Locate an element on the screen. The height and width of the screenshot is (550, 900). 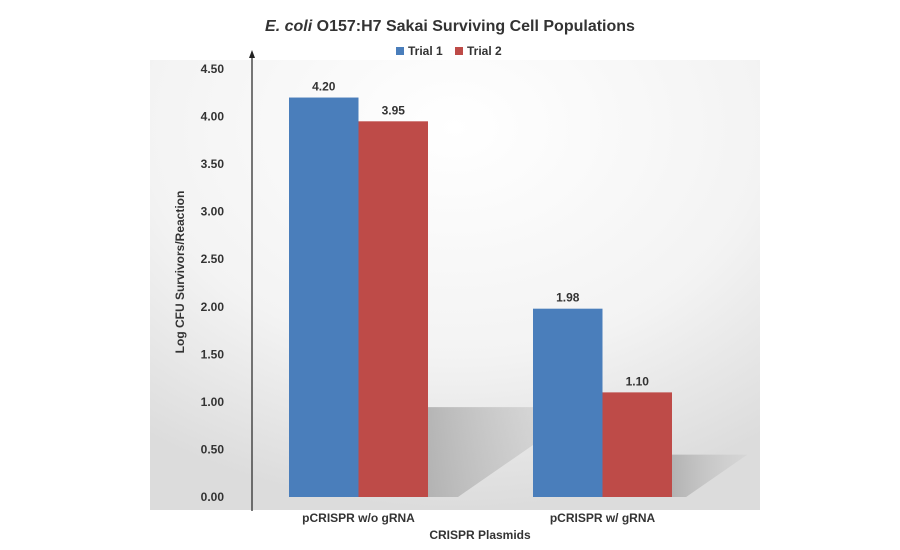
title-rest: O157:H7 Sakai Surviving Cell Populations is located at coordinates (473, 26).